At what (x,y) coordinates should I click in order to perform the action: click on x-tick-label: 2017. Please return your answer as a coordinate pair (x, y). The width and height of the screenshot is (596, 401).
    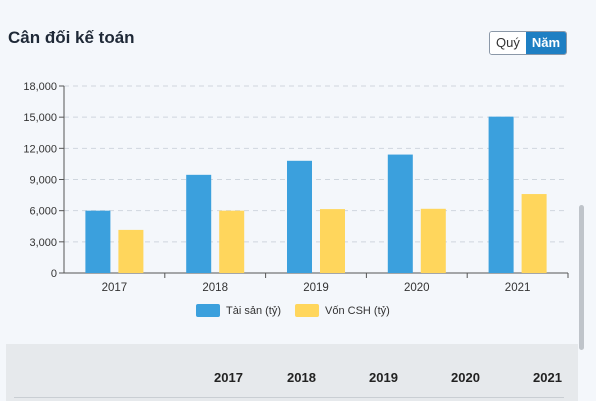
    Looking at the image, I should click on (115, 288).